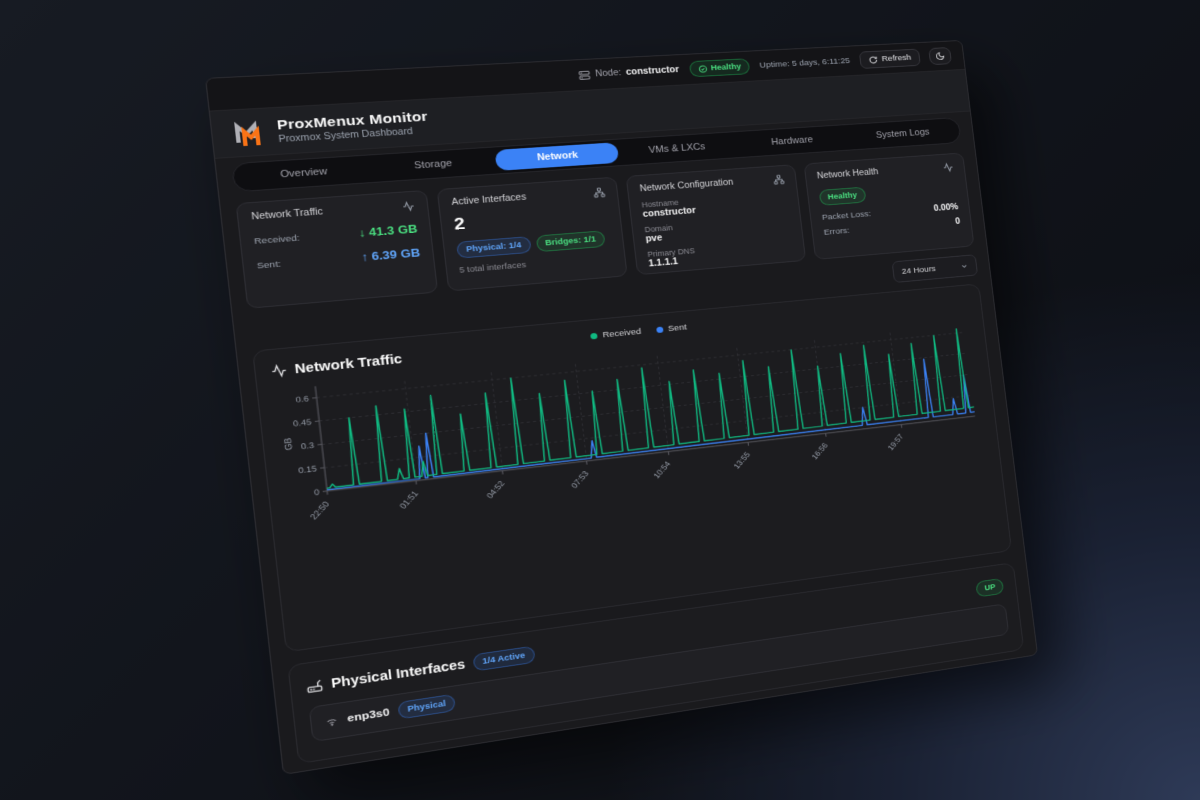 Image resolution: width=1200 pixels, height=800 pixels. Describe the element at coordinates (677, 148) in the screenshot. I see `tab-vms-lxcs: VMs & LXCs` at that location.